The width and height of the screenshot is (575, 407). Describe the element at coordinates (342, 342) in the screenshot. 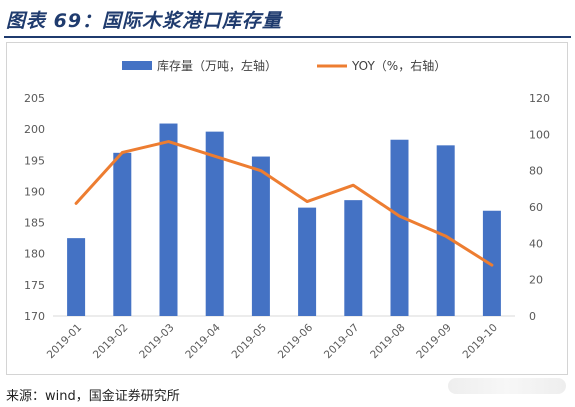

I see `x-tick-label: 2019-07` at that location.